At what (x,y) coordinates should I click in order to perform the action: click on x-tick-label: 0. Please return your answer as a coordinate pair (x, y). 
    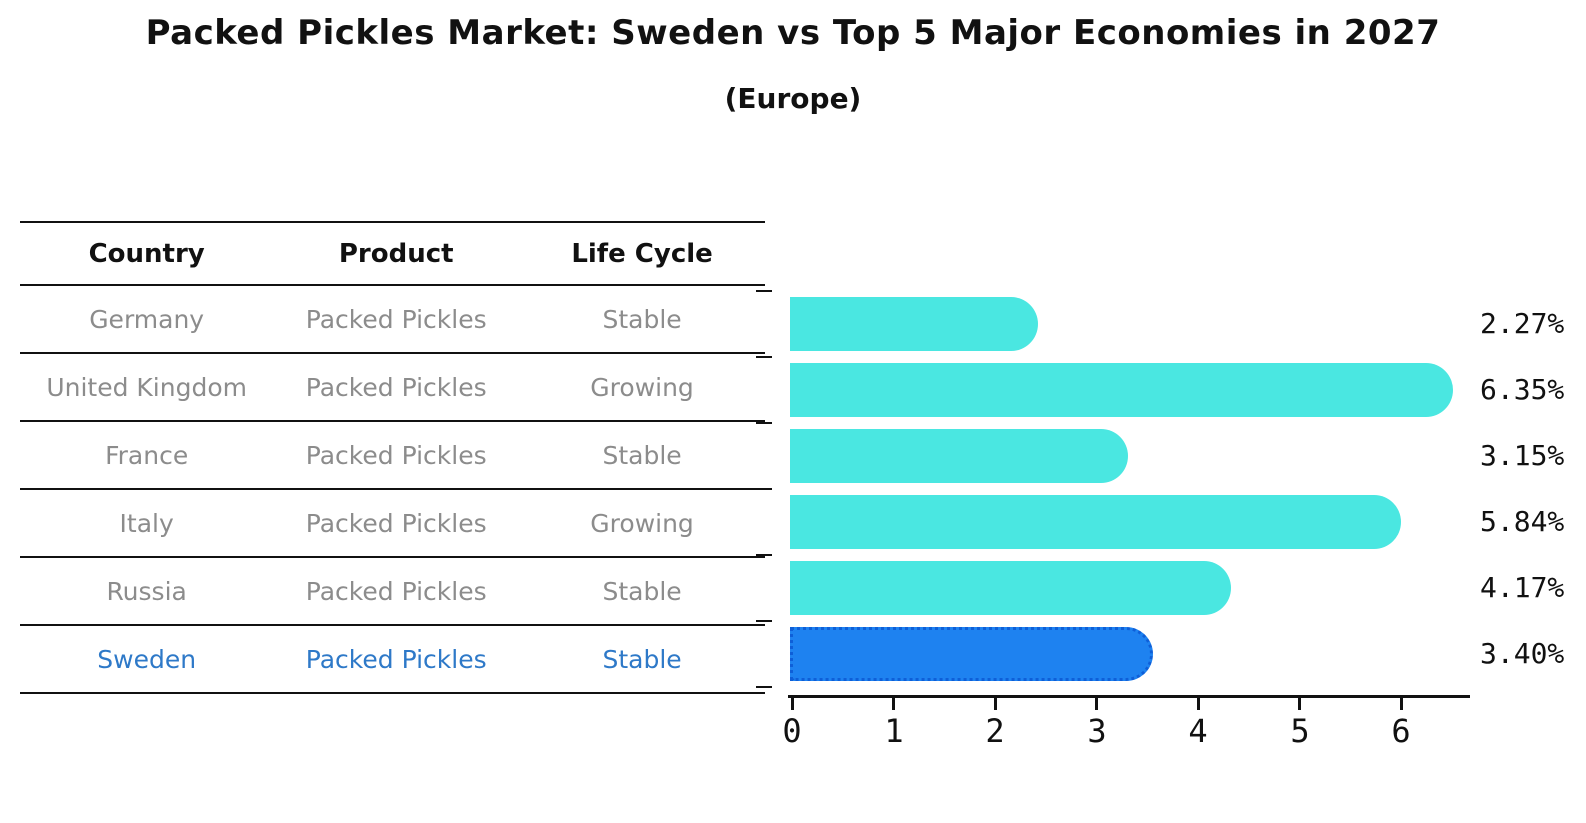
    Looking at the image, I should click on (792, 731).